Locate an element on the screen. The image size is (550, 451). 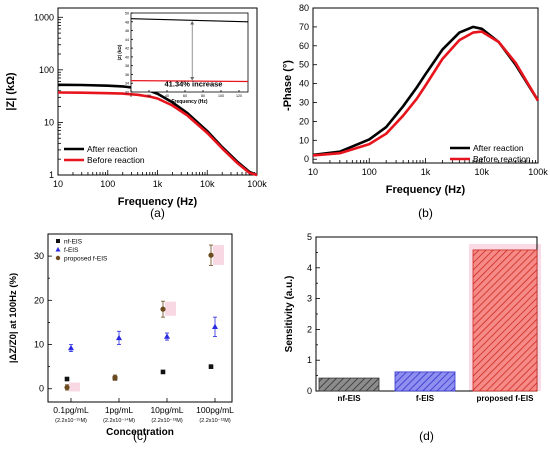
panel-a-x-tick-label: 10k is located at coordinates (207, 184).